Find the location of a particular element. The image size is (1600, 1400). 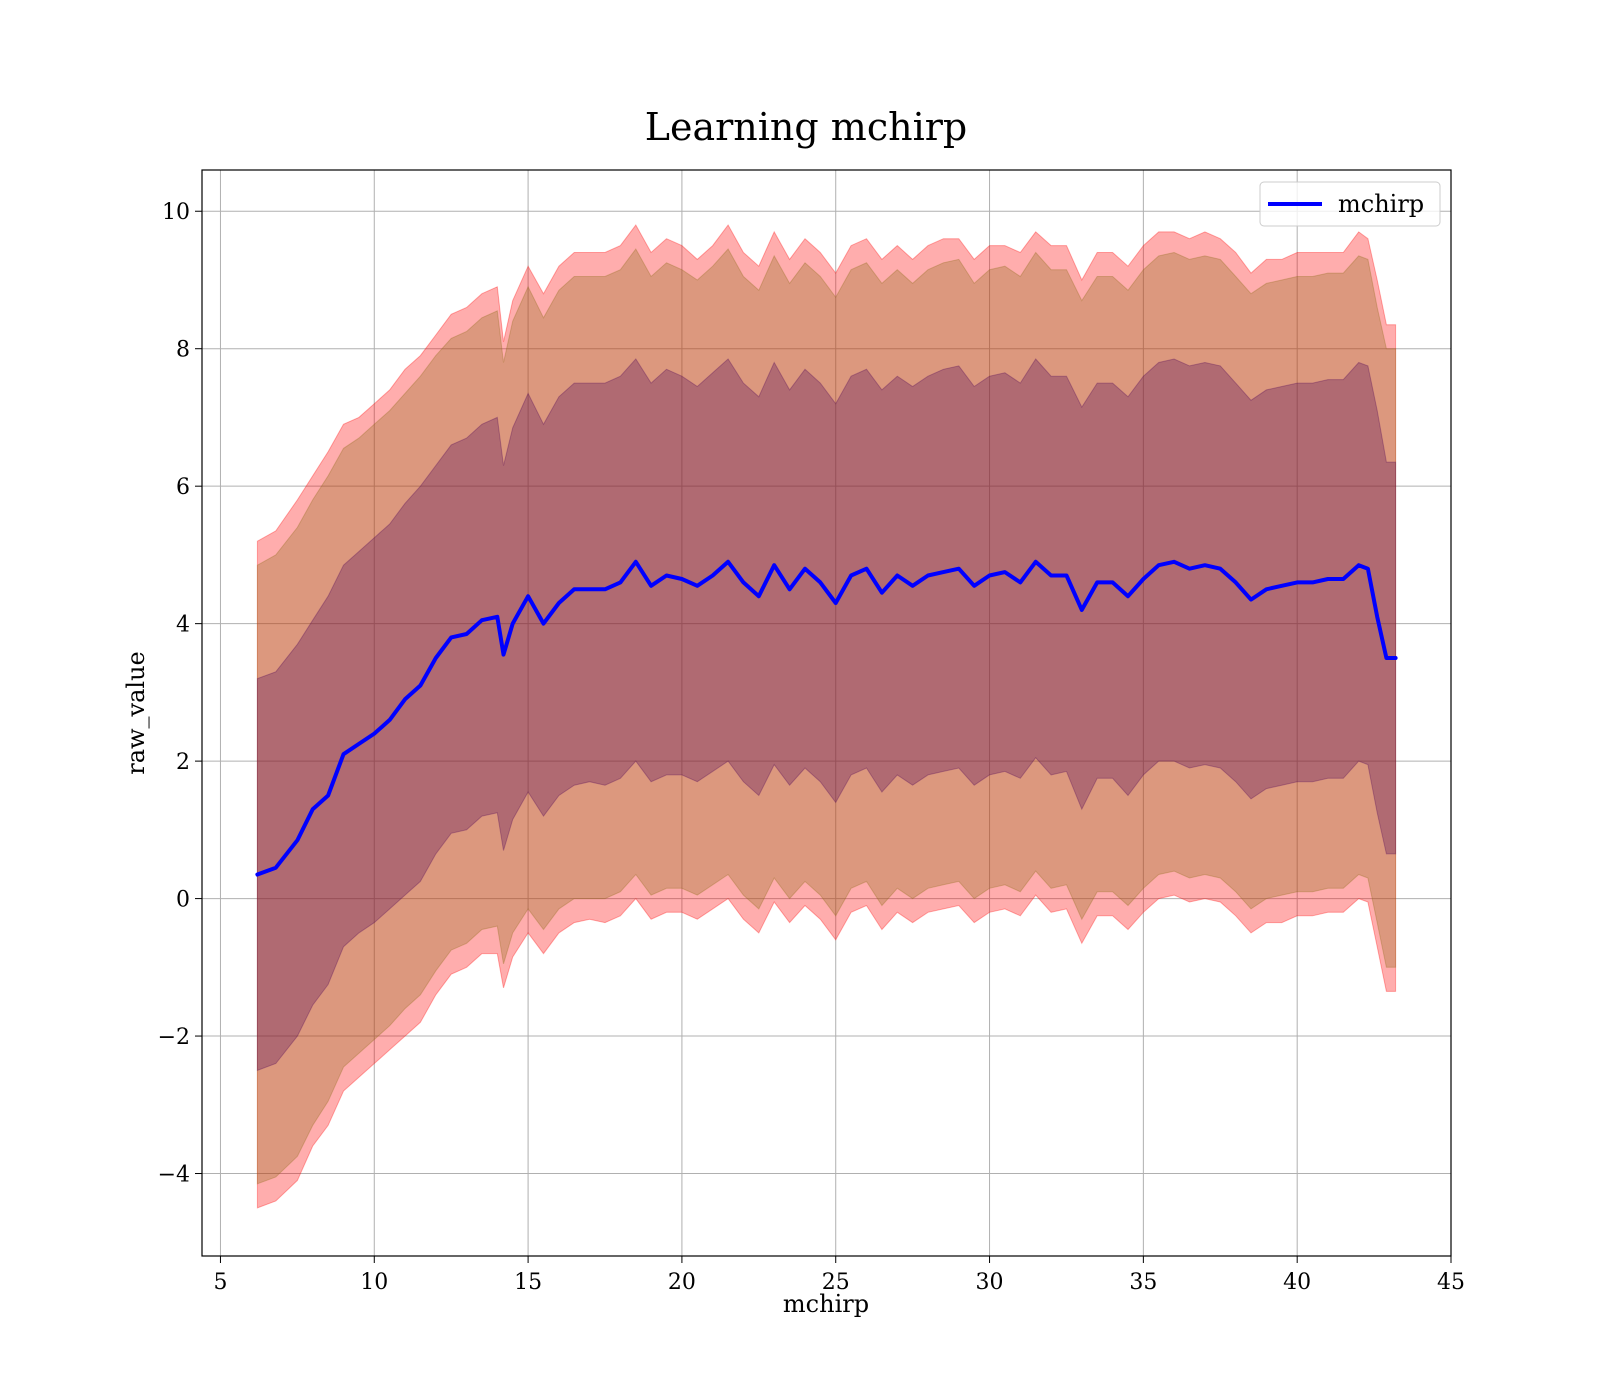

x-tick-label: 5 is located at coordinates (220, 1282).